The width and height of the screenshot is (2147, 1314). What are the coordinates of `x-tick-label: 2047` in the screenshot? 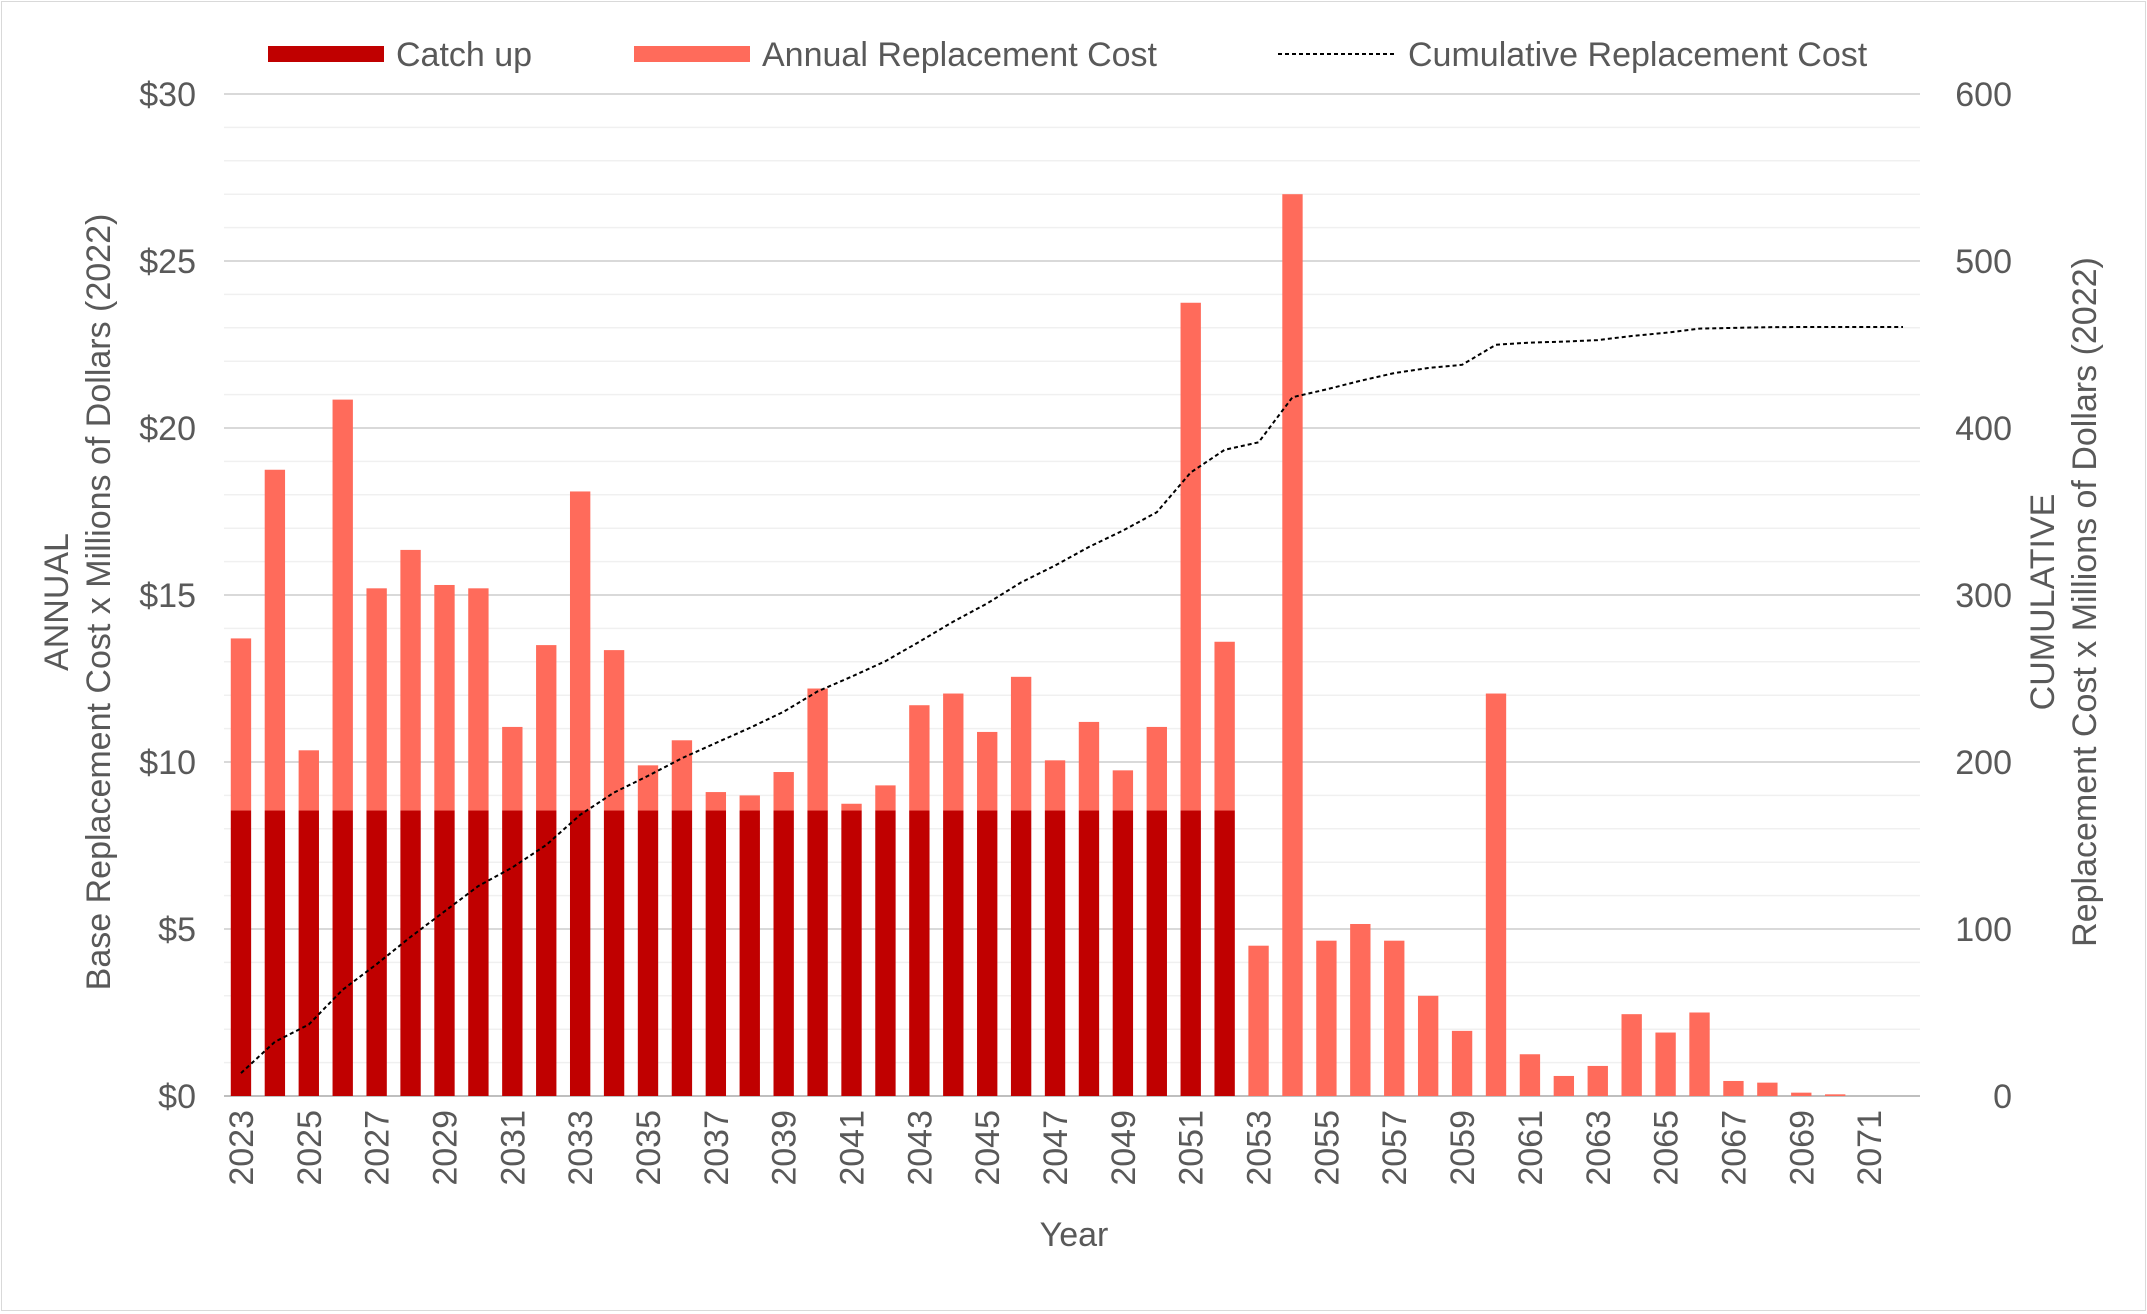 It's located at (1056, 1148).